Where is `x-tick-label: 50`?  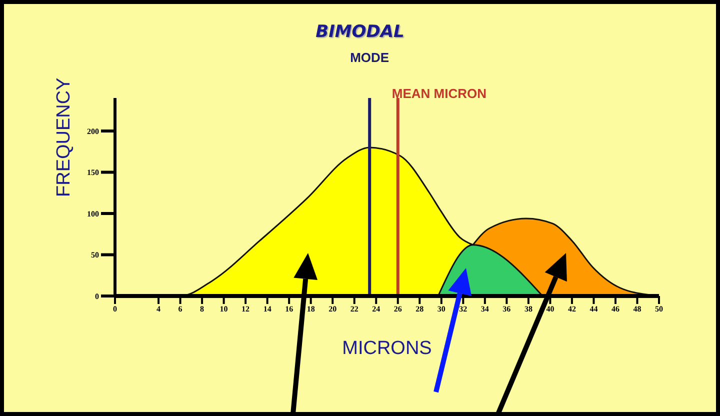
x-tick-label: 50 is located at coordinates (659, 309).